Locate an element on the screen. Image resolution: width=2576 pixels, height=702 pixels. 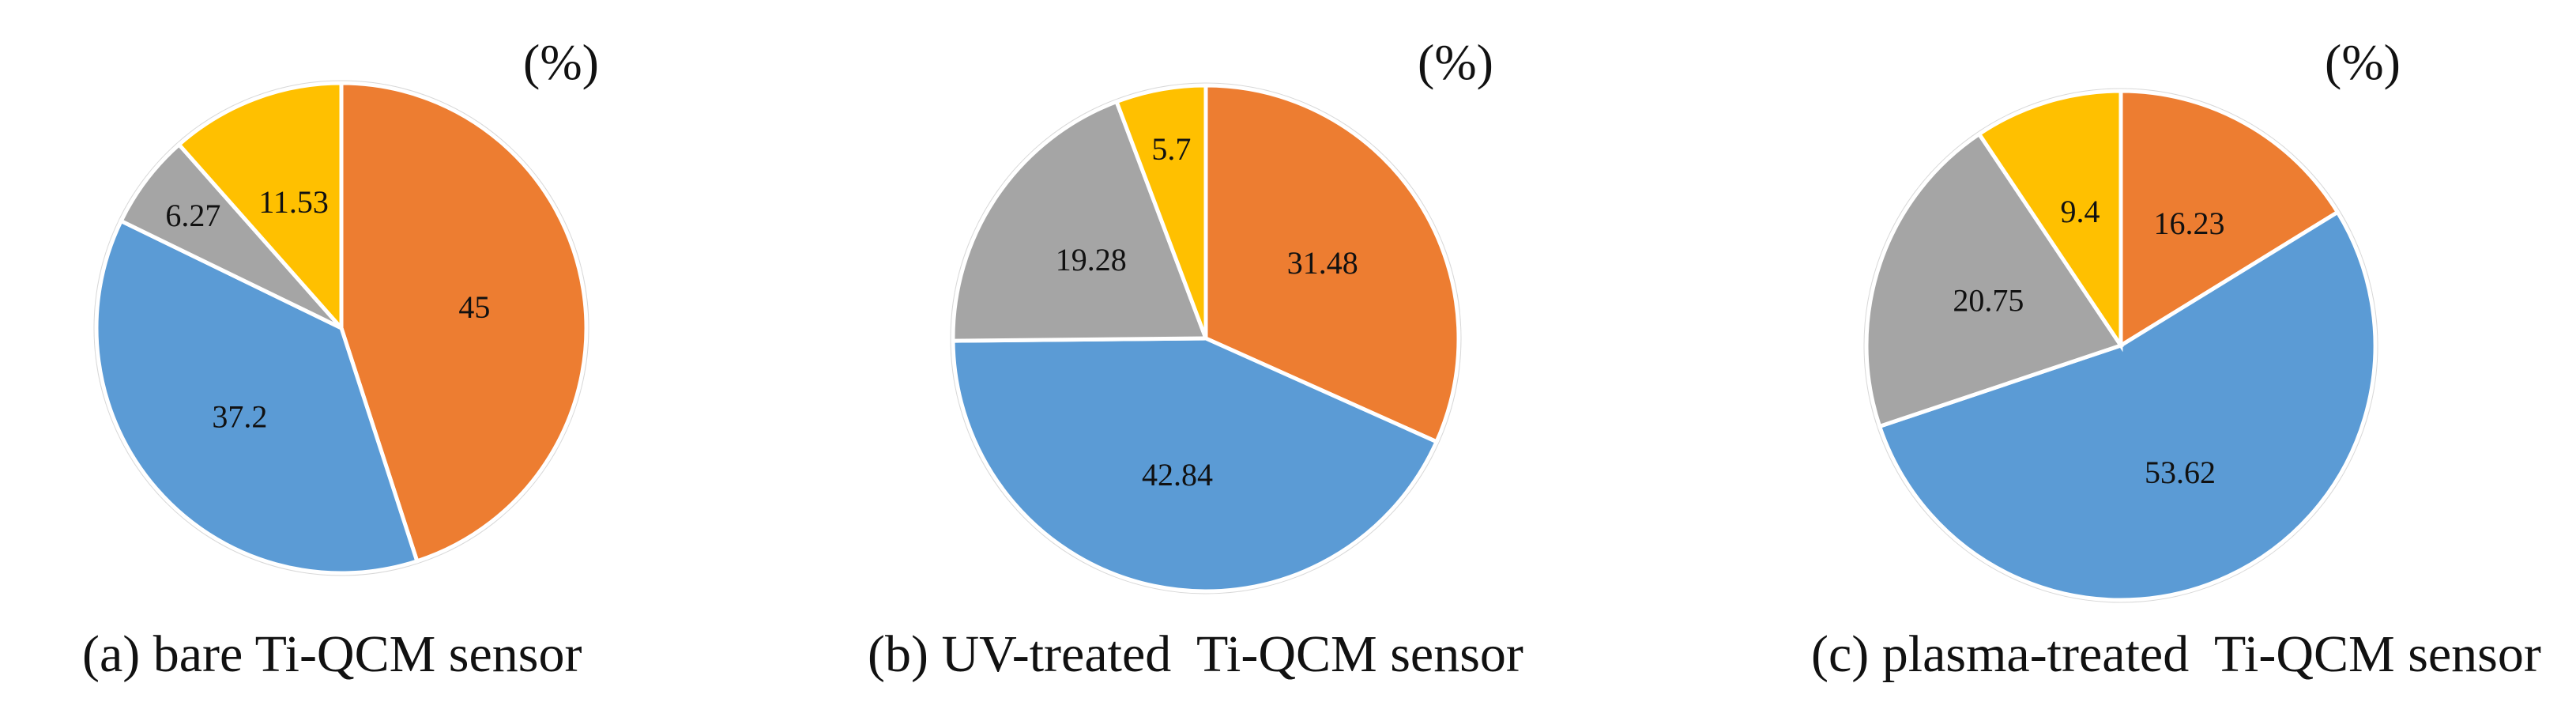
data-label-b-yellow: 5.7 is located at coordinates (1171, 149).